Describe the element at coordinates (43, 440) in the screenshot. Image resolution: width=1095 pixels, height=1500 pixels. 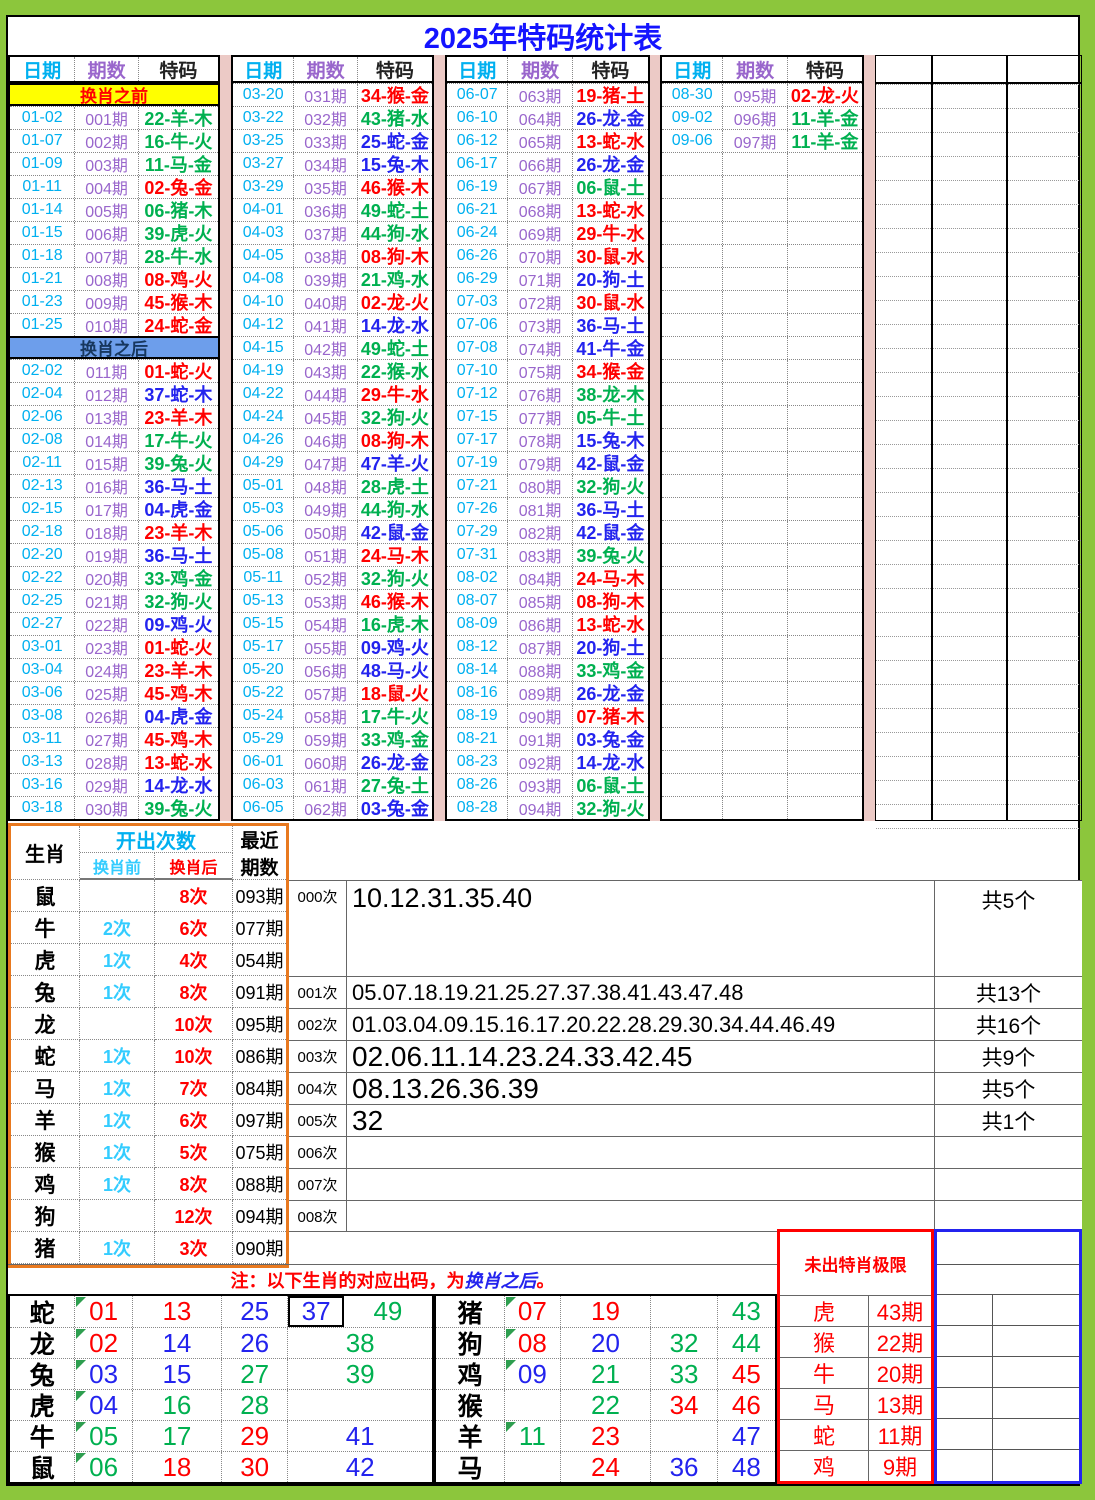
I see `cell-date: 02-08` at that location.